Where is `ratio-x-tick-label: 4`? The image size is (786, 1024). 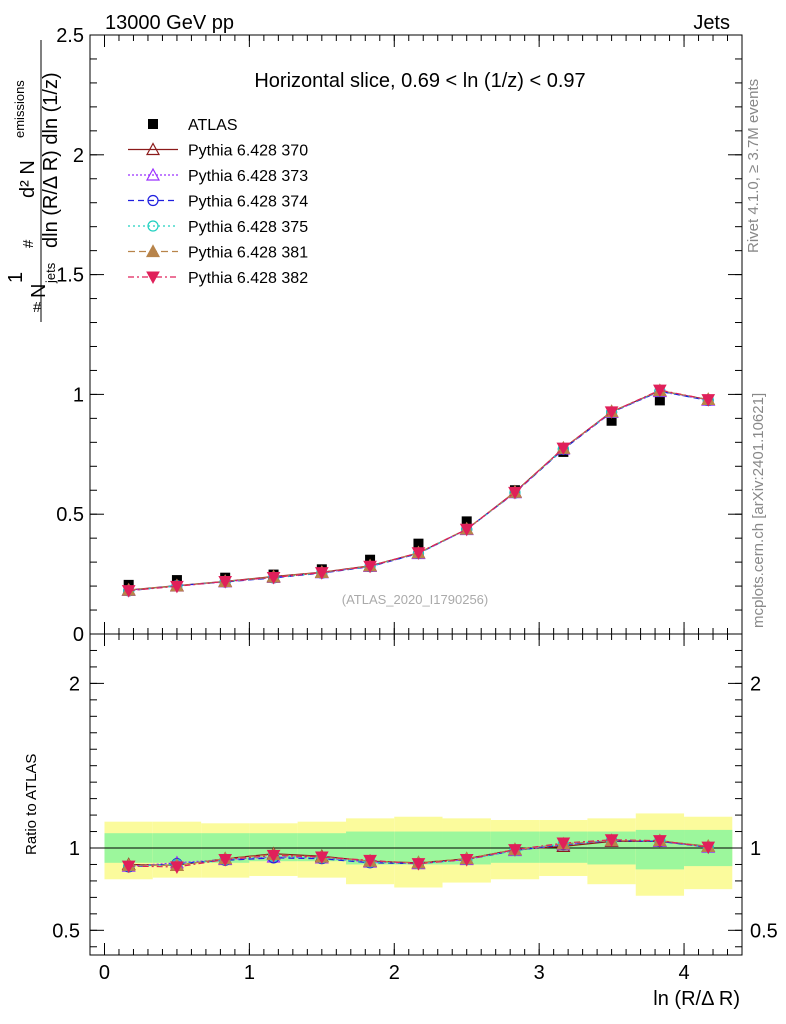
ratio-x-tick-label: 4 is located at coordinates (683, 973).